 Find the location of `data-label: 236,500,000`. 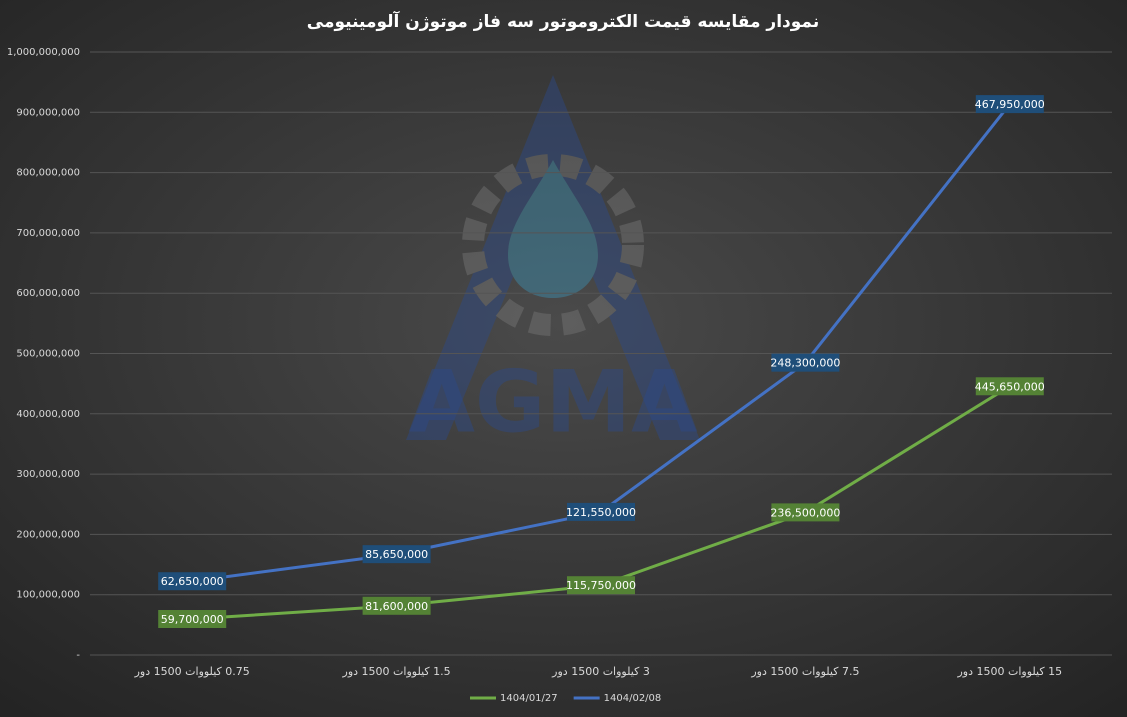

data-label: 236,500,000 is located at coordinates (805, 512).